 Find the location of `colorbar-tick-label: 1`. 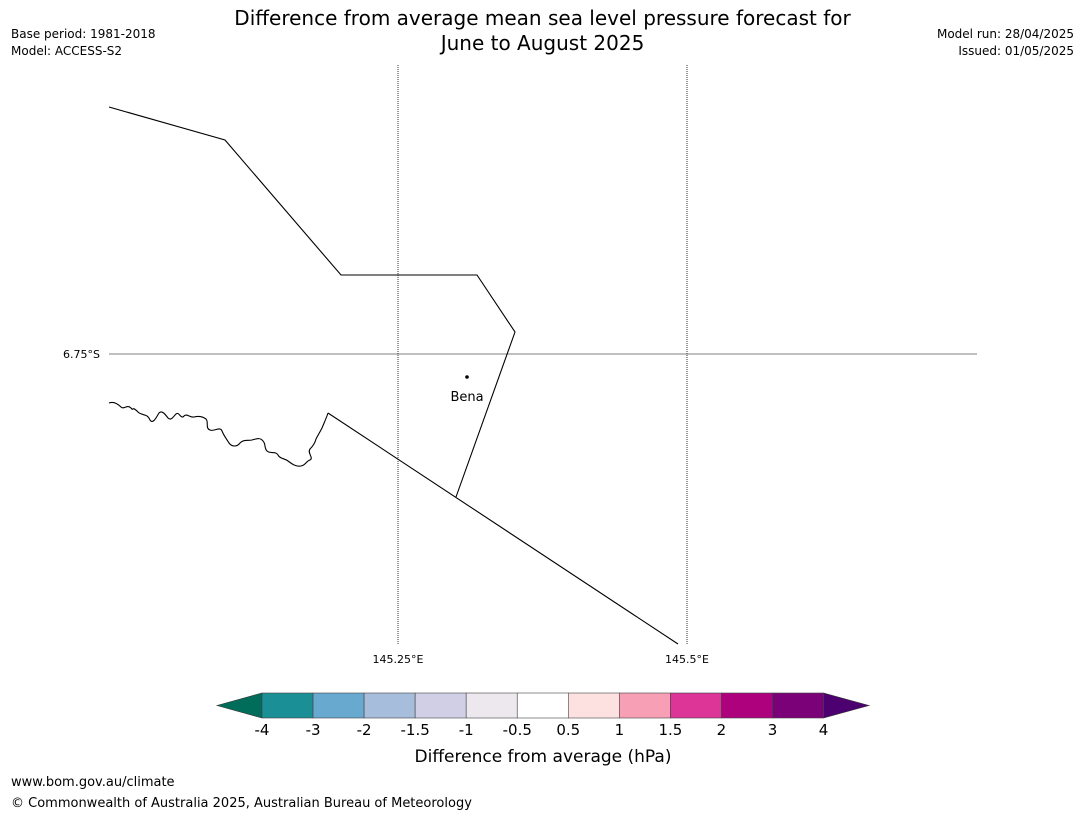

colorbar-tick-label: 1 is located at coordinates (620, 730).